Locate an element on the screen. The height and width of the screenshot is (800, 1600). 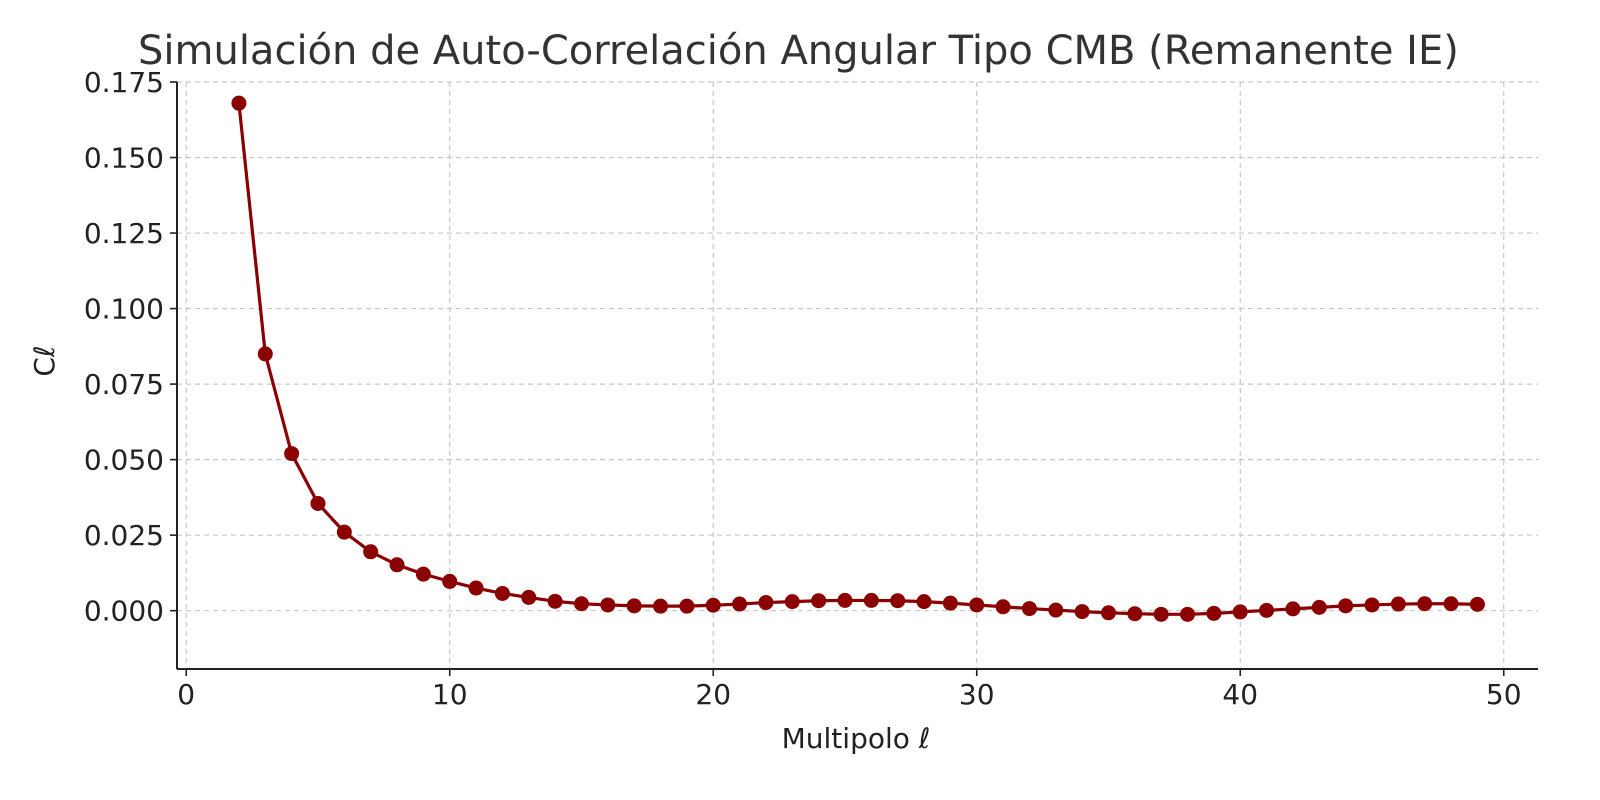
y-tick-label: 0.050 is located at coordinates (124, 460).